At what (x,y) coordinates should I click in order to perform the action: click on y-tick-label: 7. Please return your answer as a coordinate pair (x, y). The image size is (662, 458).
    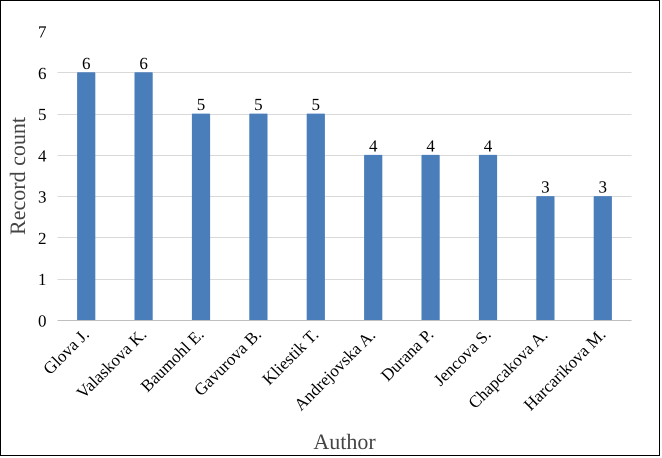
    Looking at the image, I should click on (42, 32).